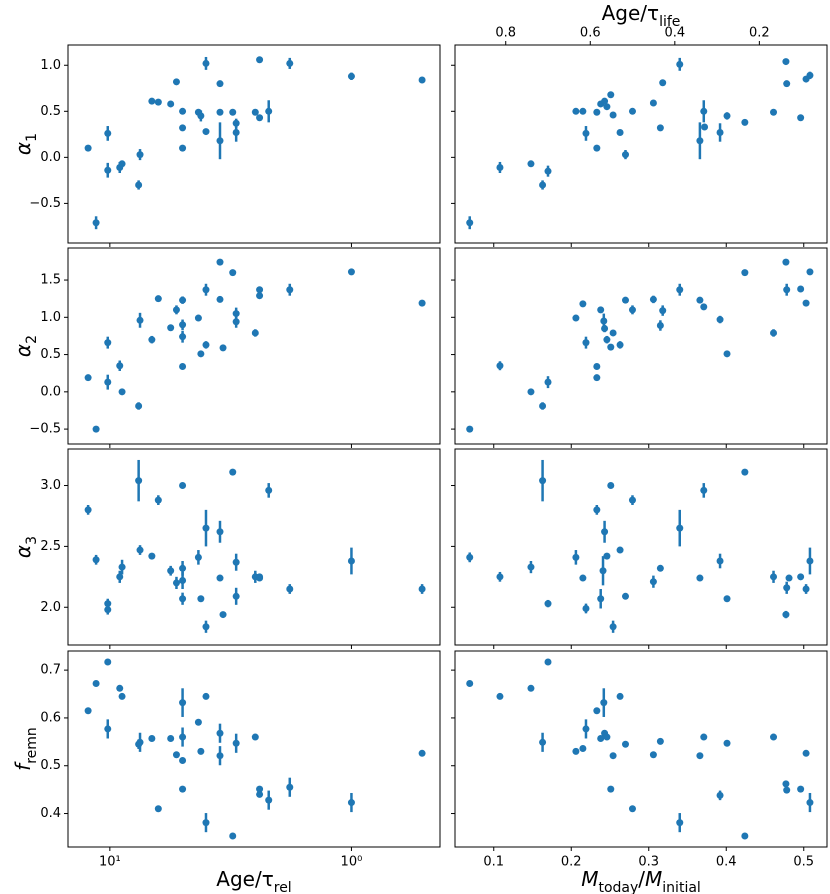 This screenshot has height=894, width=830. What do you see at coordinates (50, 65) in the screenshot?
I see `y-tick-label: 1.0` at bounding box center [50, 65].